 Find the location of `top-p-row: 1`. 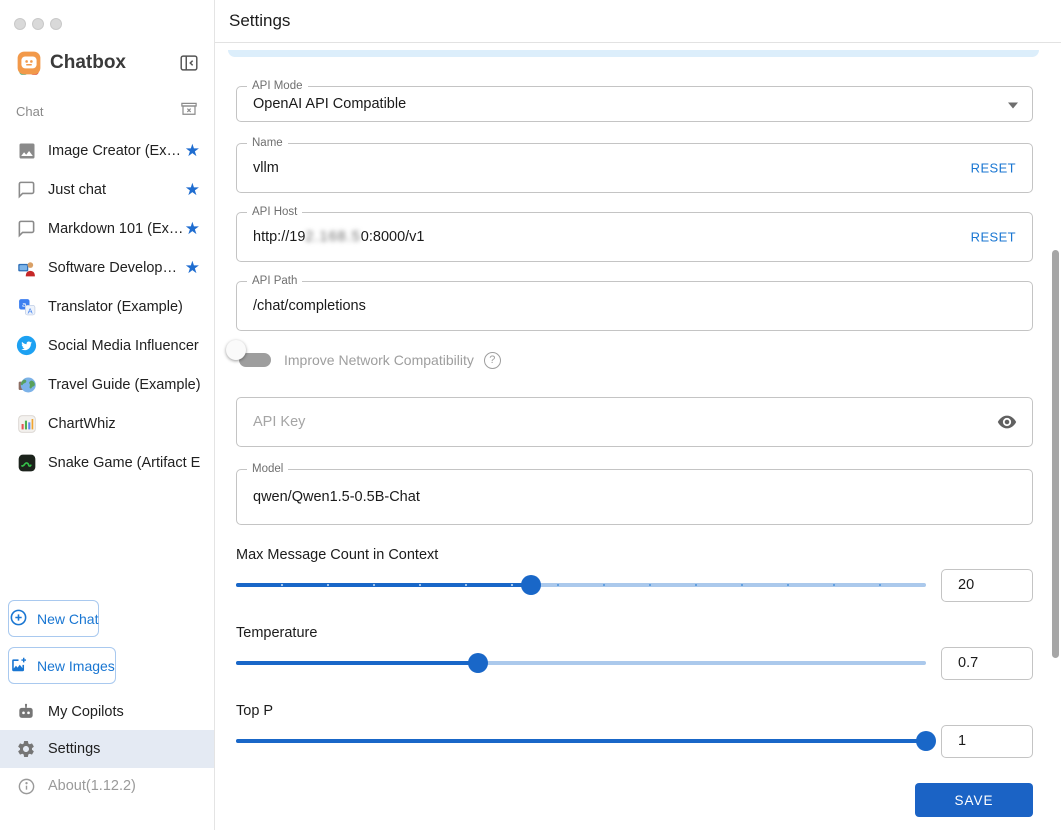

top-p-row: 1 is located at coordinates (634, 741).